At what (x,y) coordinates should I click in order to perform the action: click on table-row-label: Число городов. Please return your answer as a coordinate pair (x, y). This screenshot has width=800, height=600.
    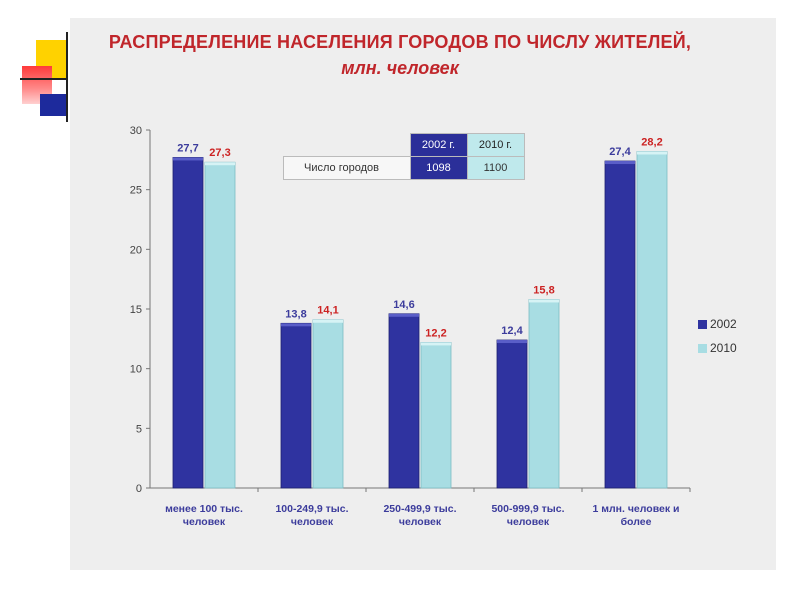
    Looking at the image, I should click on (347, 168).